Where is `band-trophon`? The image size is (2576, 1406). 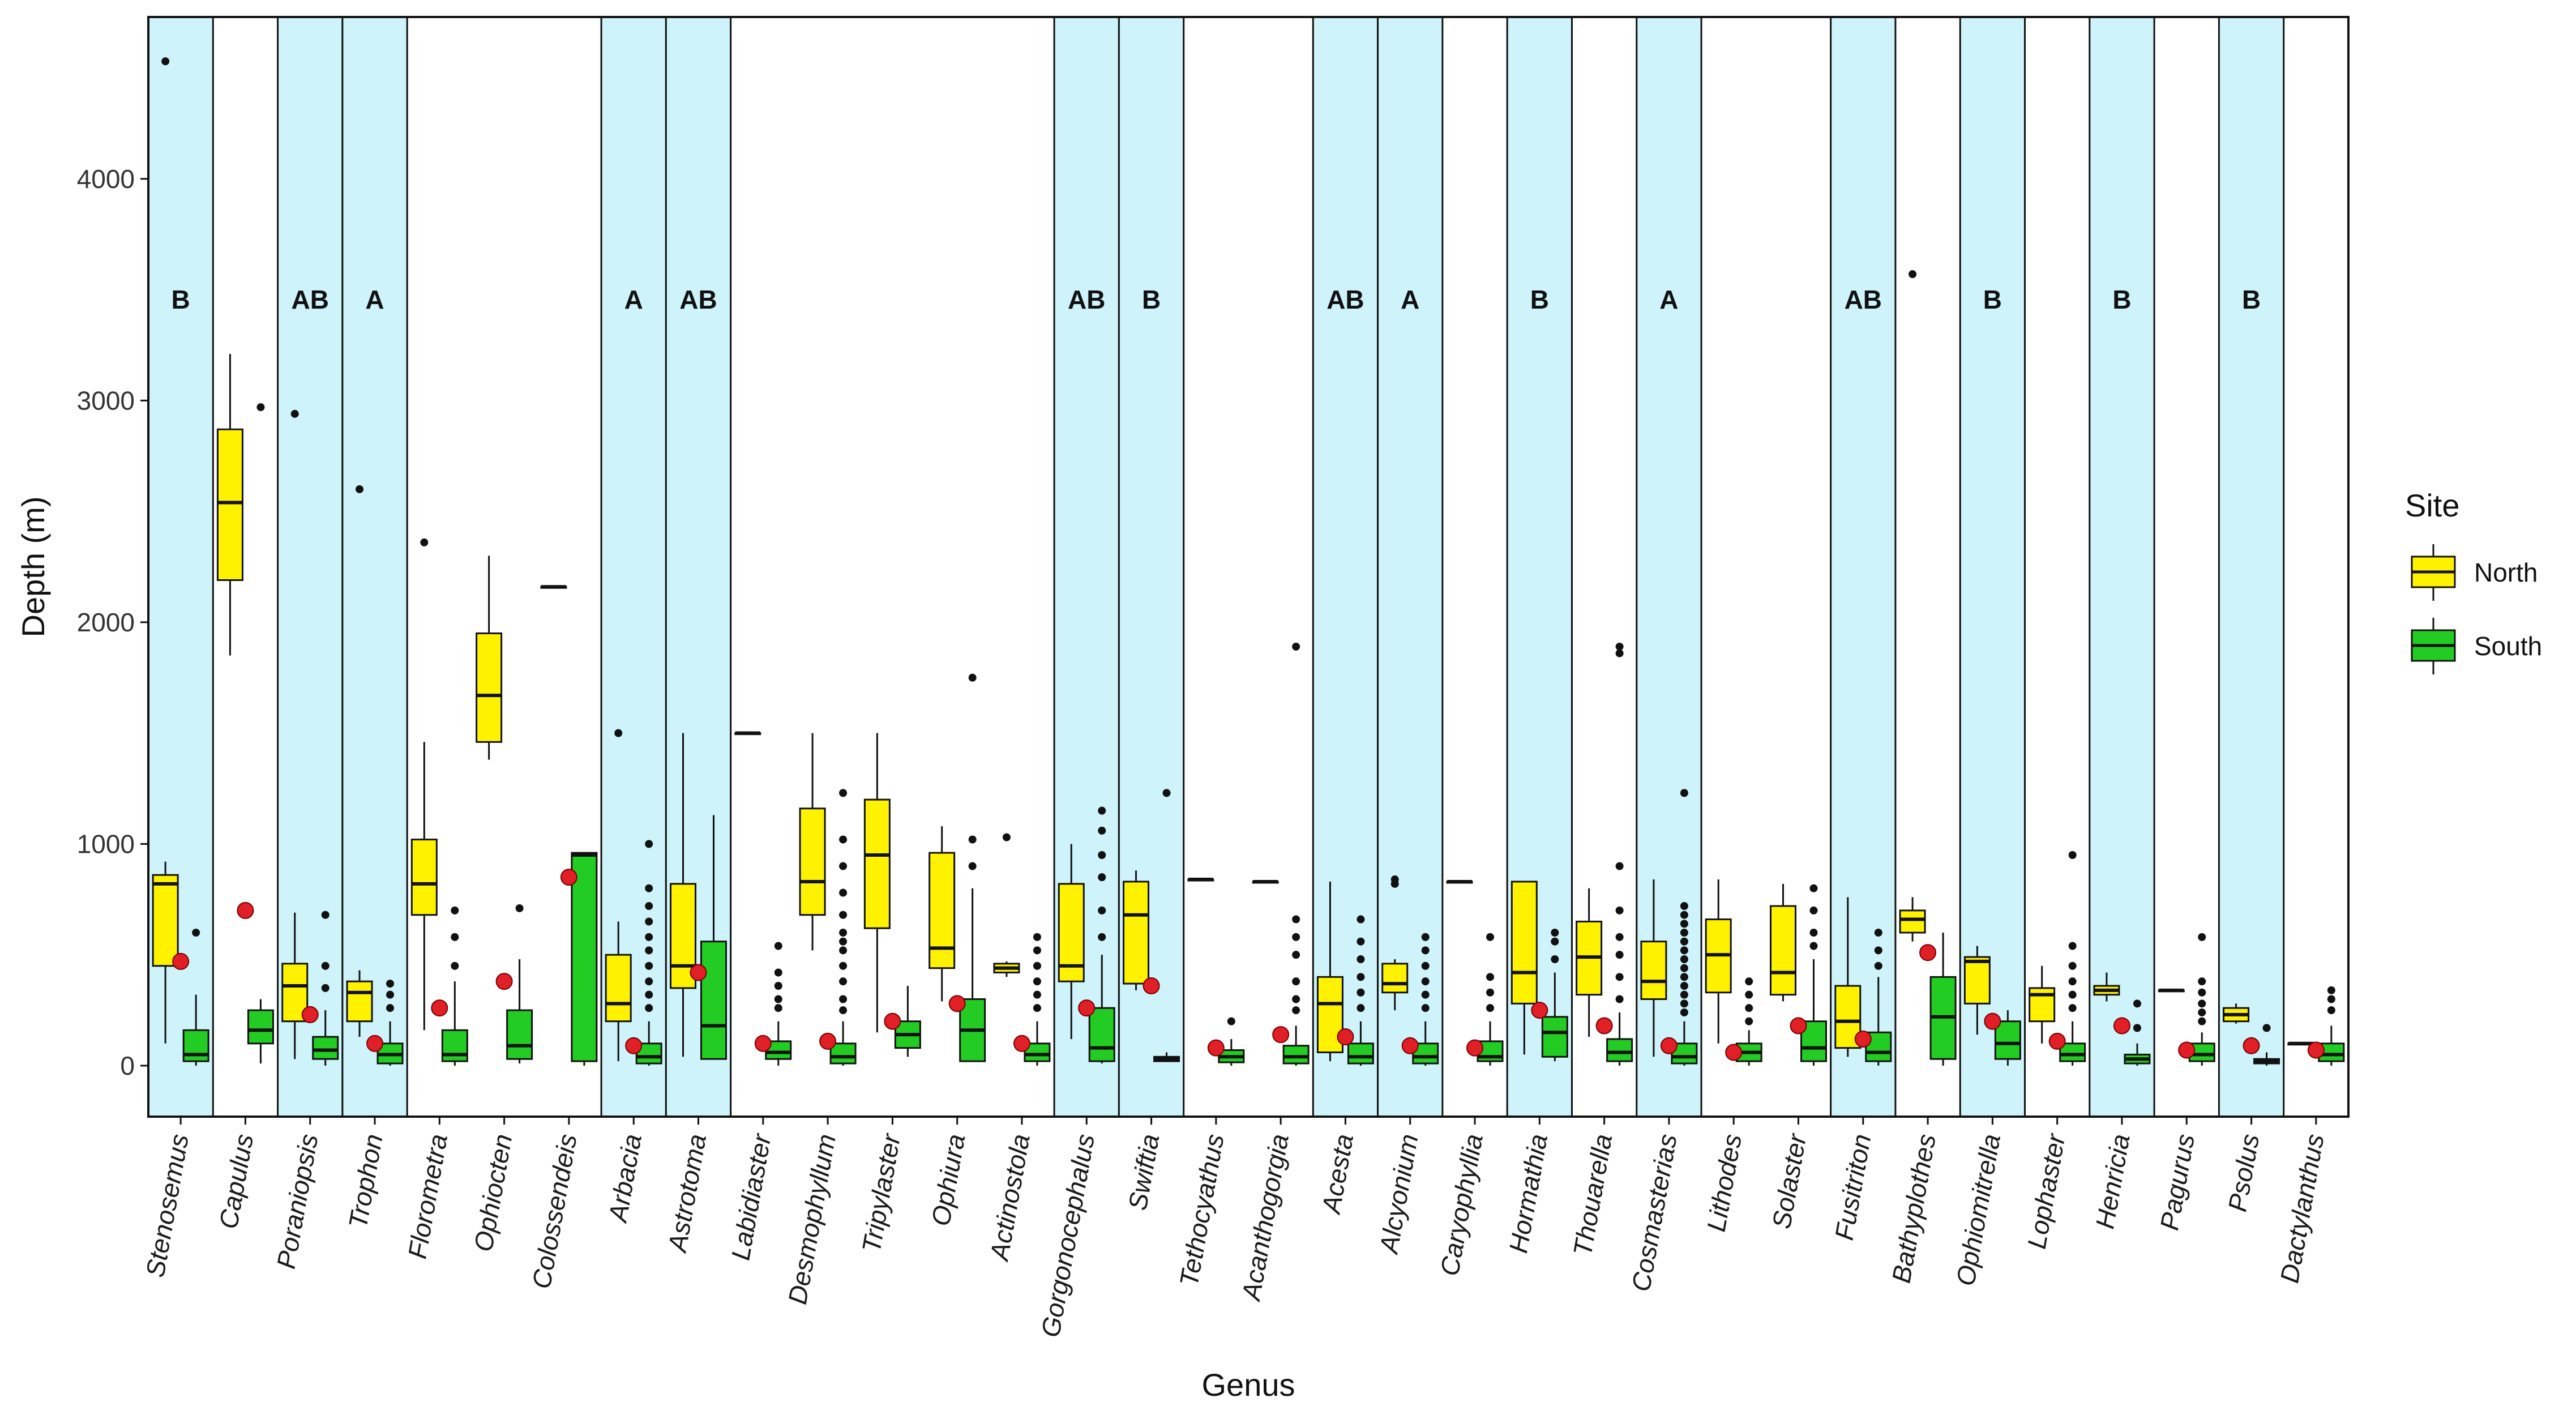 band-trophon is located at coordinates (374, 567).